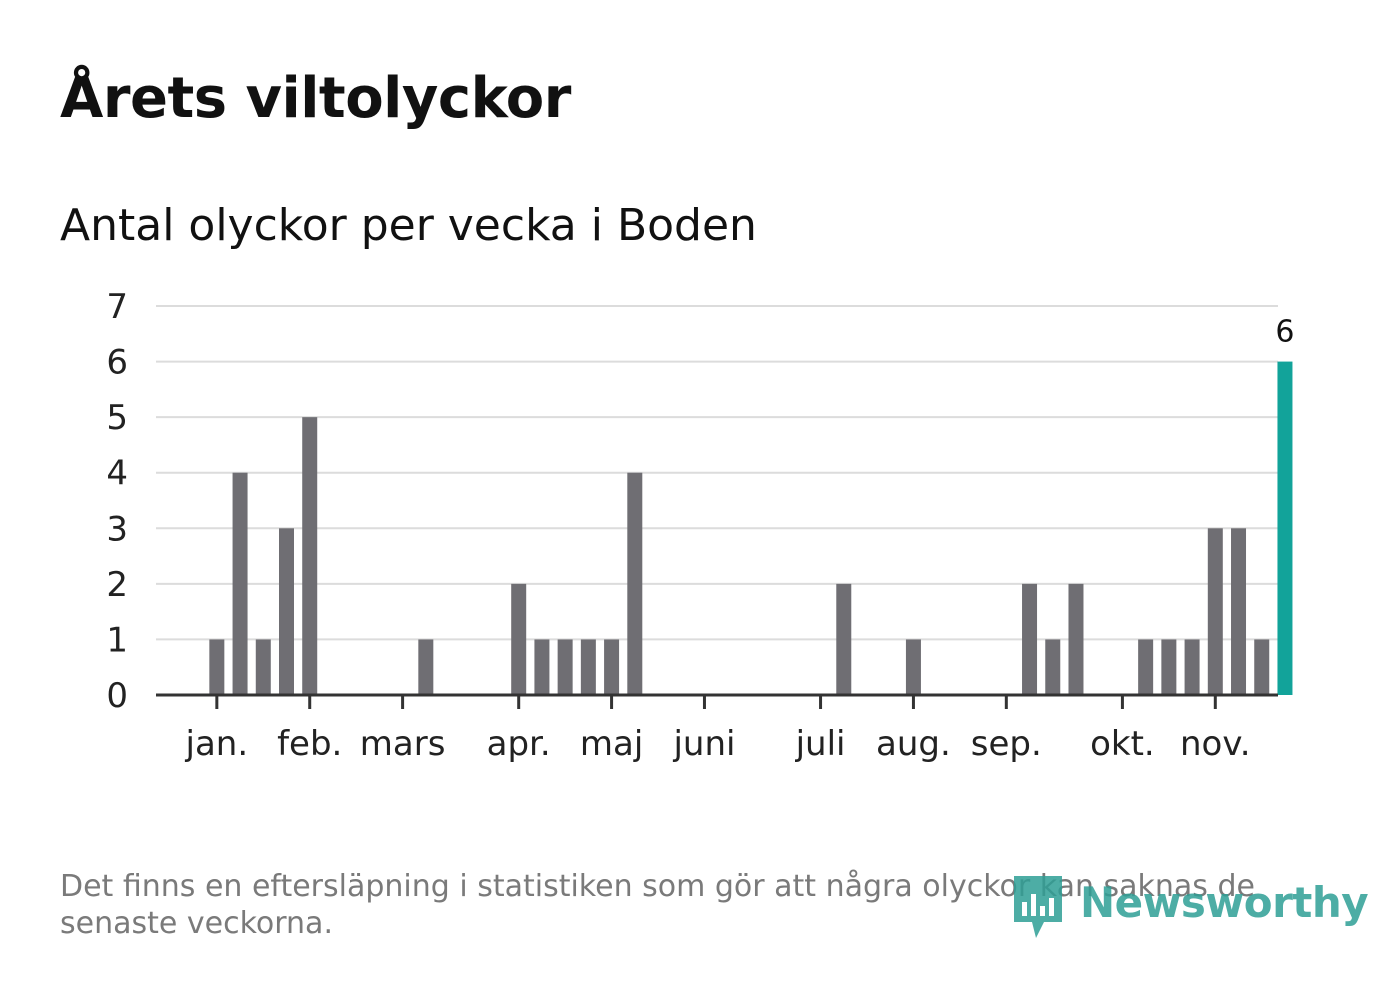 This screenshot has height=999, width=1382. Describe the element at coordinates (117, 501) in the screenshot. I see `y-axis-ticks: 0 1 2 3 4 5 6 7` at that location.